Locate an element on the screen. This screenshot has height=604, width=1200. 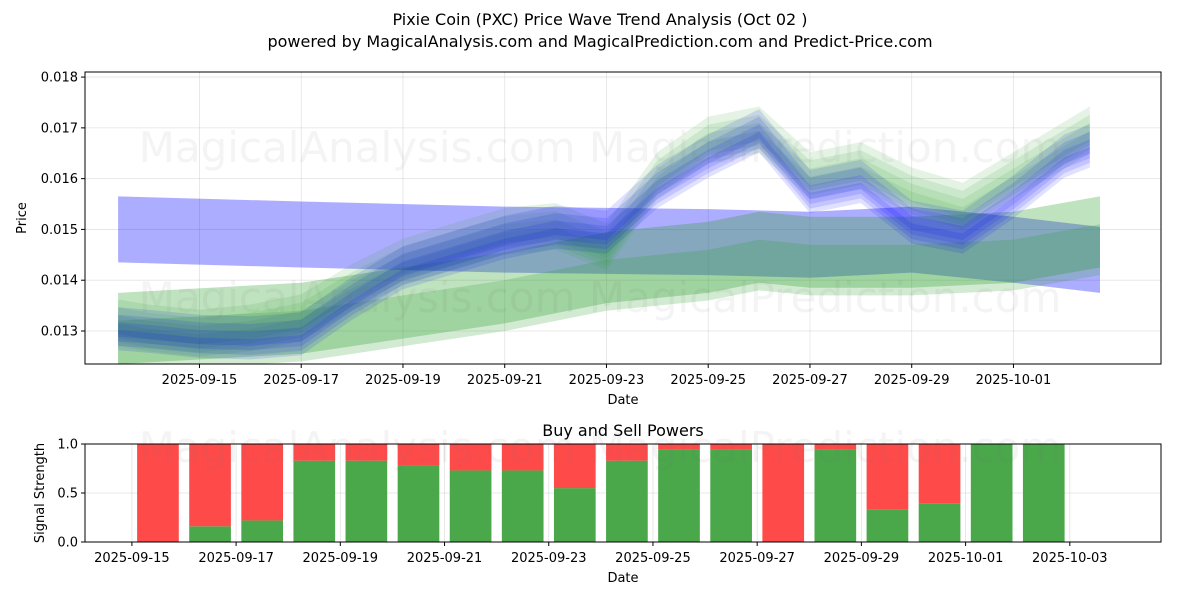
signal-y-tick-label: 0.5 is located at coordinates (67, 494).